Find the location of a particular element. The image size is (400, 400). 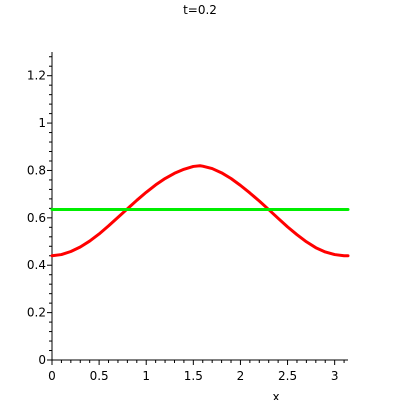

x-axis-label: x is located at coordinates (275, 395).